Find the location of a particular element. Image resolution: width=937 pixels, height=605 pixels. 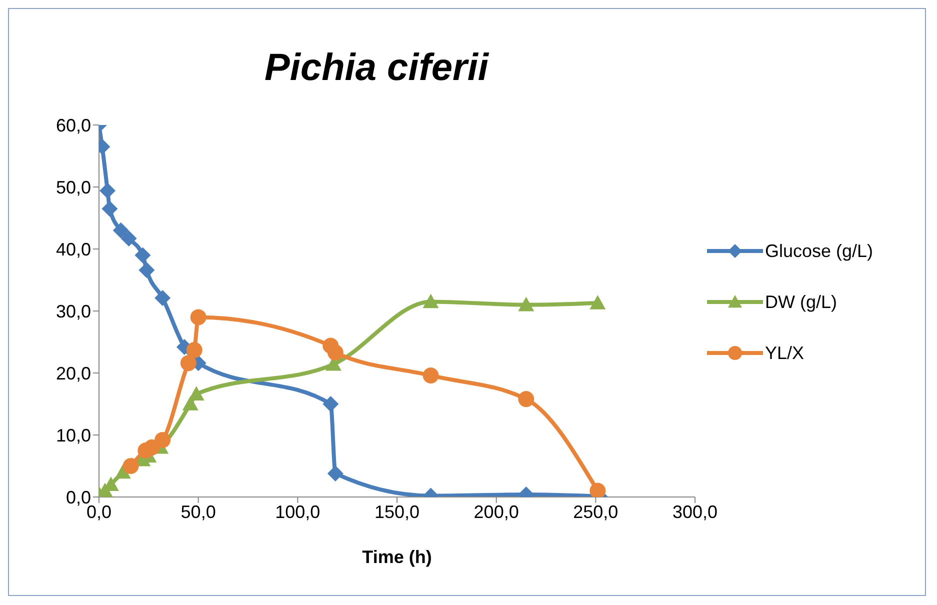

y-tick-label: 30,0 is located at coordinates (73, 311).